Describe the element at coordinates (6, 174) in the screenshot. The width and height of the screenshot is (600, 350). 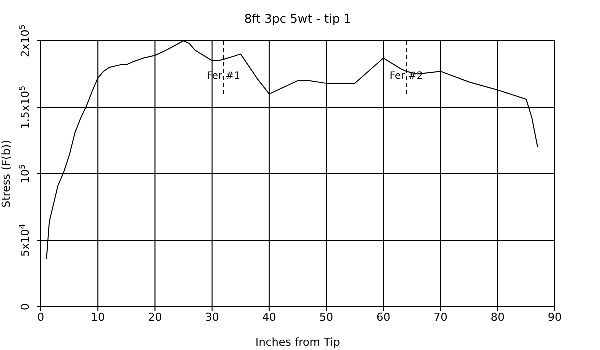
I see `y-axis-title: Stress (F(b))` at that location.